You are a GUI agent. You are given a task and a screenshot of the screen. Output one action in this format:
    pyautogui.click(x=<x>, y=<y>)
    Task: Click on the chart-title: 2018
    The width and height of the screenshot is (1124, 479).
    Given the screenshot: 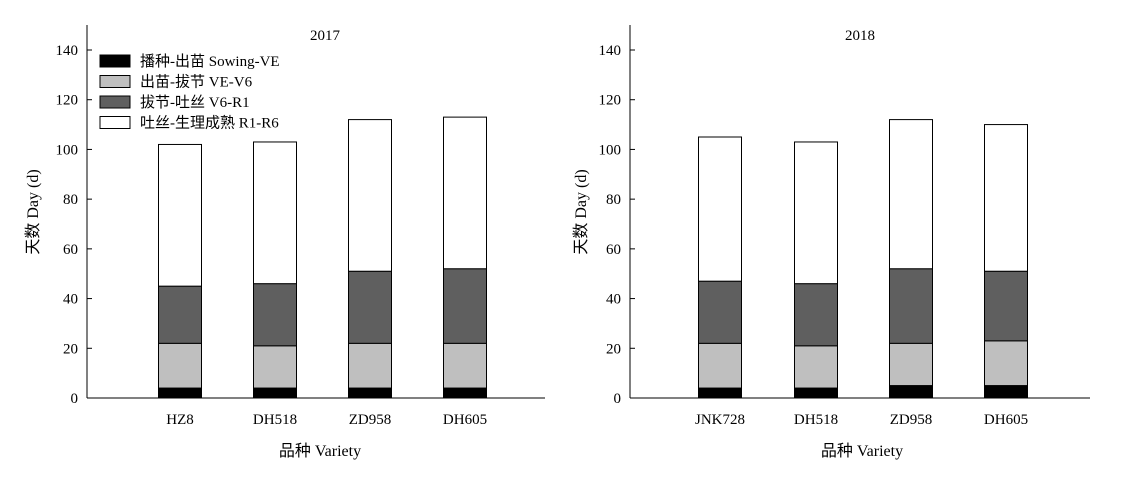 What is the action you would take?
    pyautogui.click(x=860, y=36)
    